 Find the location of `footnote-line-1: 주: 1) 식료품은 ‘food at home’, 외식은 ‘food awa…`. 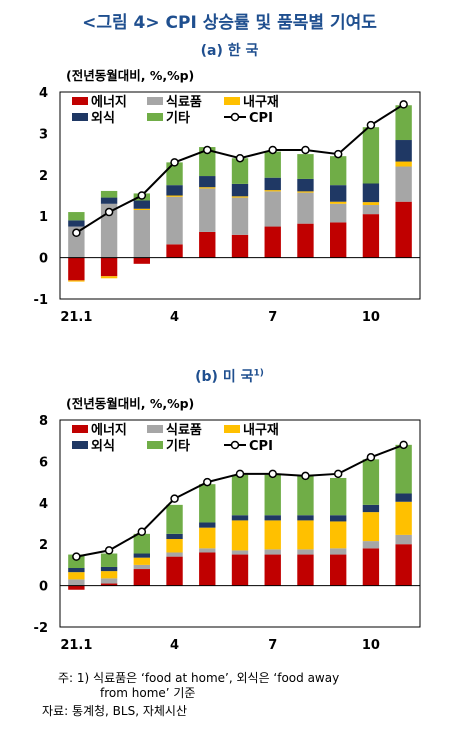

footnote-line-1: 주: 1) 식료품은 ‘food at home’, 외식은 ‘food awa… is located at coordinates (199, 678).